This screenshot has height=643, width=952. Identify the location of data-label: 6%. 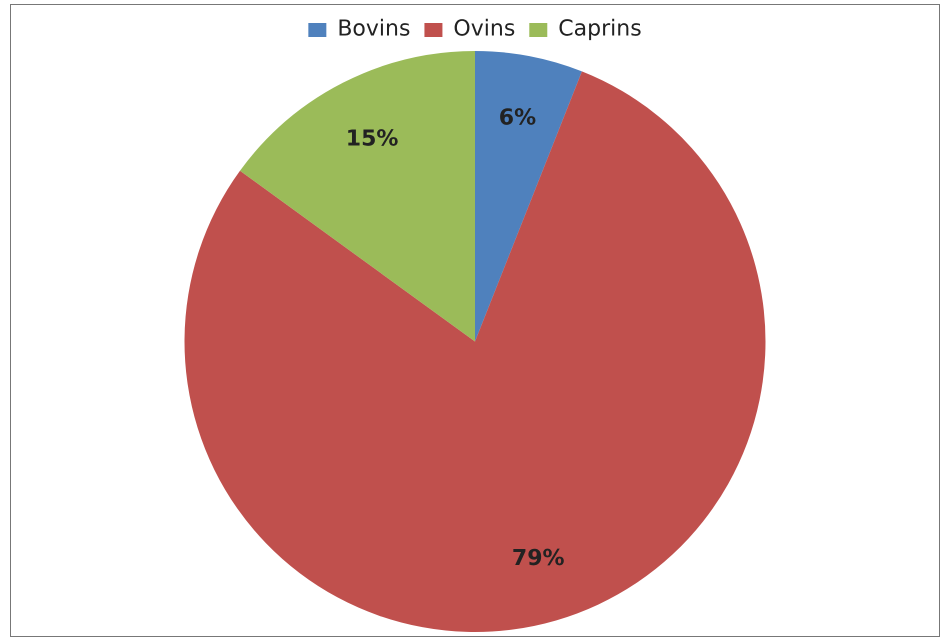
(517, 118).